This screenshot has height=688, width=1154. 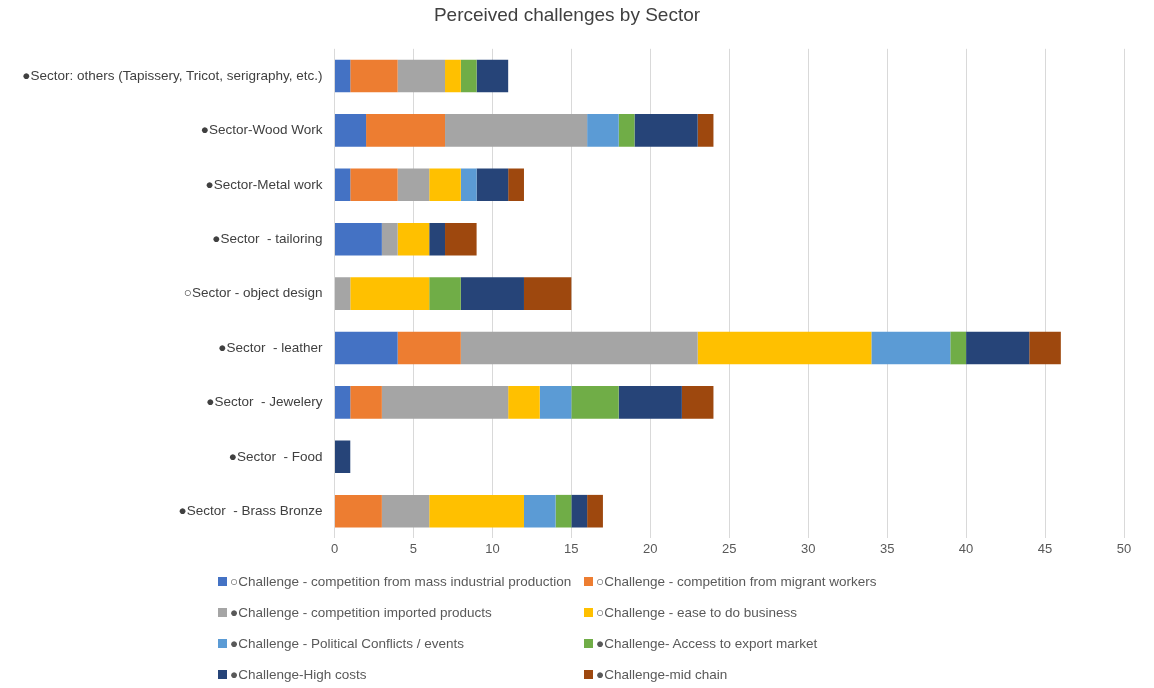 I want to click on legend-label: ●Challenge - competition imported products, so click(x=361, y=612).